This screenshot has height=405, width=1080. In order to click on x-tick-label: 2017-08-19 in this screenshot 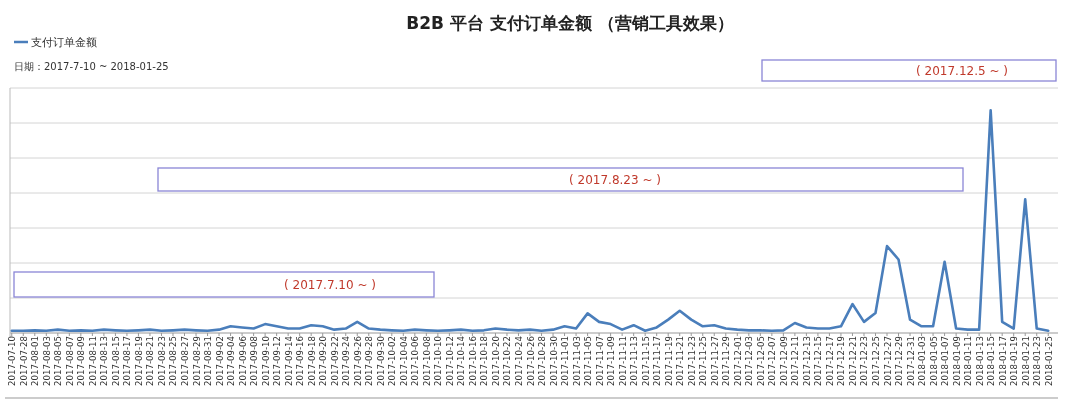, I will do `click(138, 361)`.